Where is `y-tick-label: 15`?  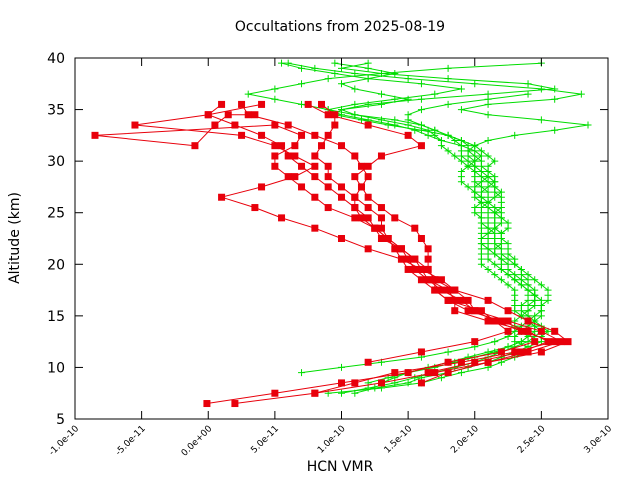
y-tick-label: 15 is located at coordinates (56, 317).